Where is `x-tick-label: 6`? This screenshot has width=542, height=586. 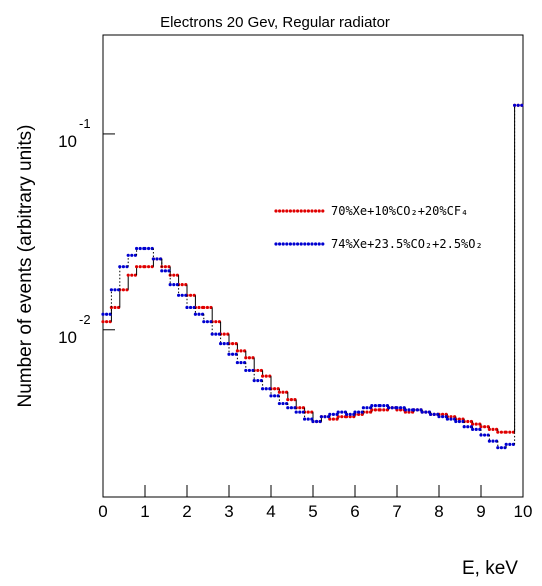
x-tick-label: 6 is located at coordinates (354, 511).